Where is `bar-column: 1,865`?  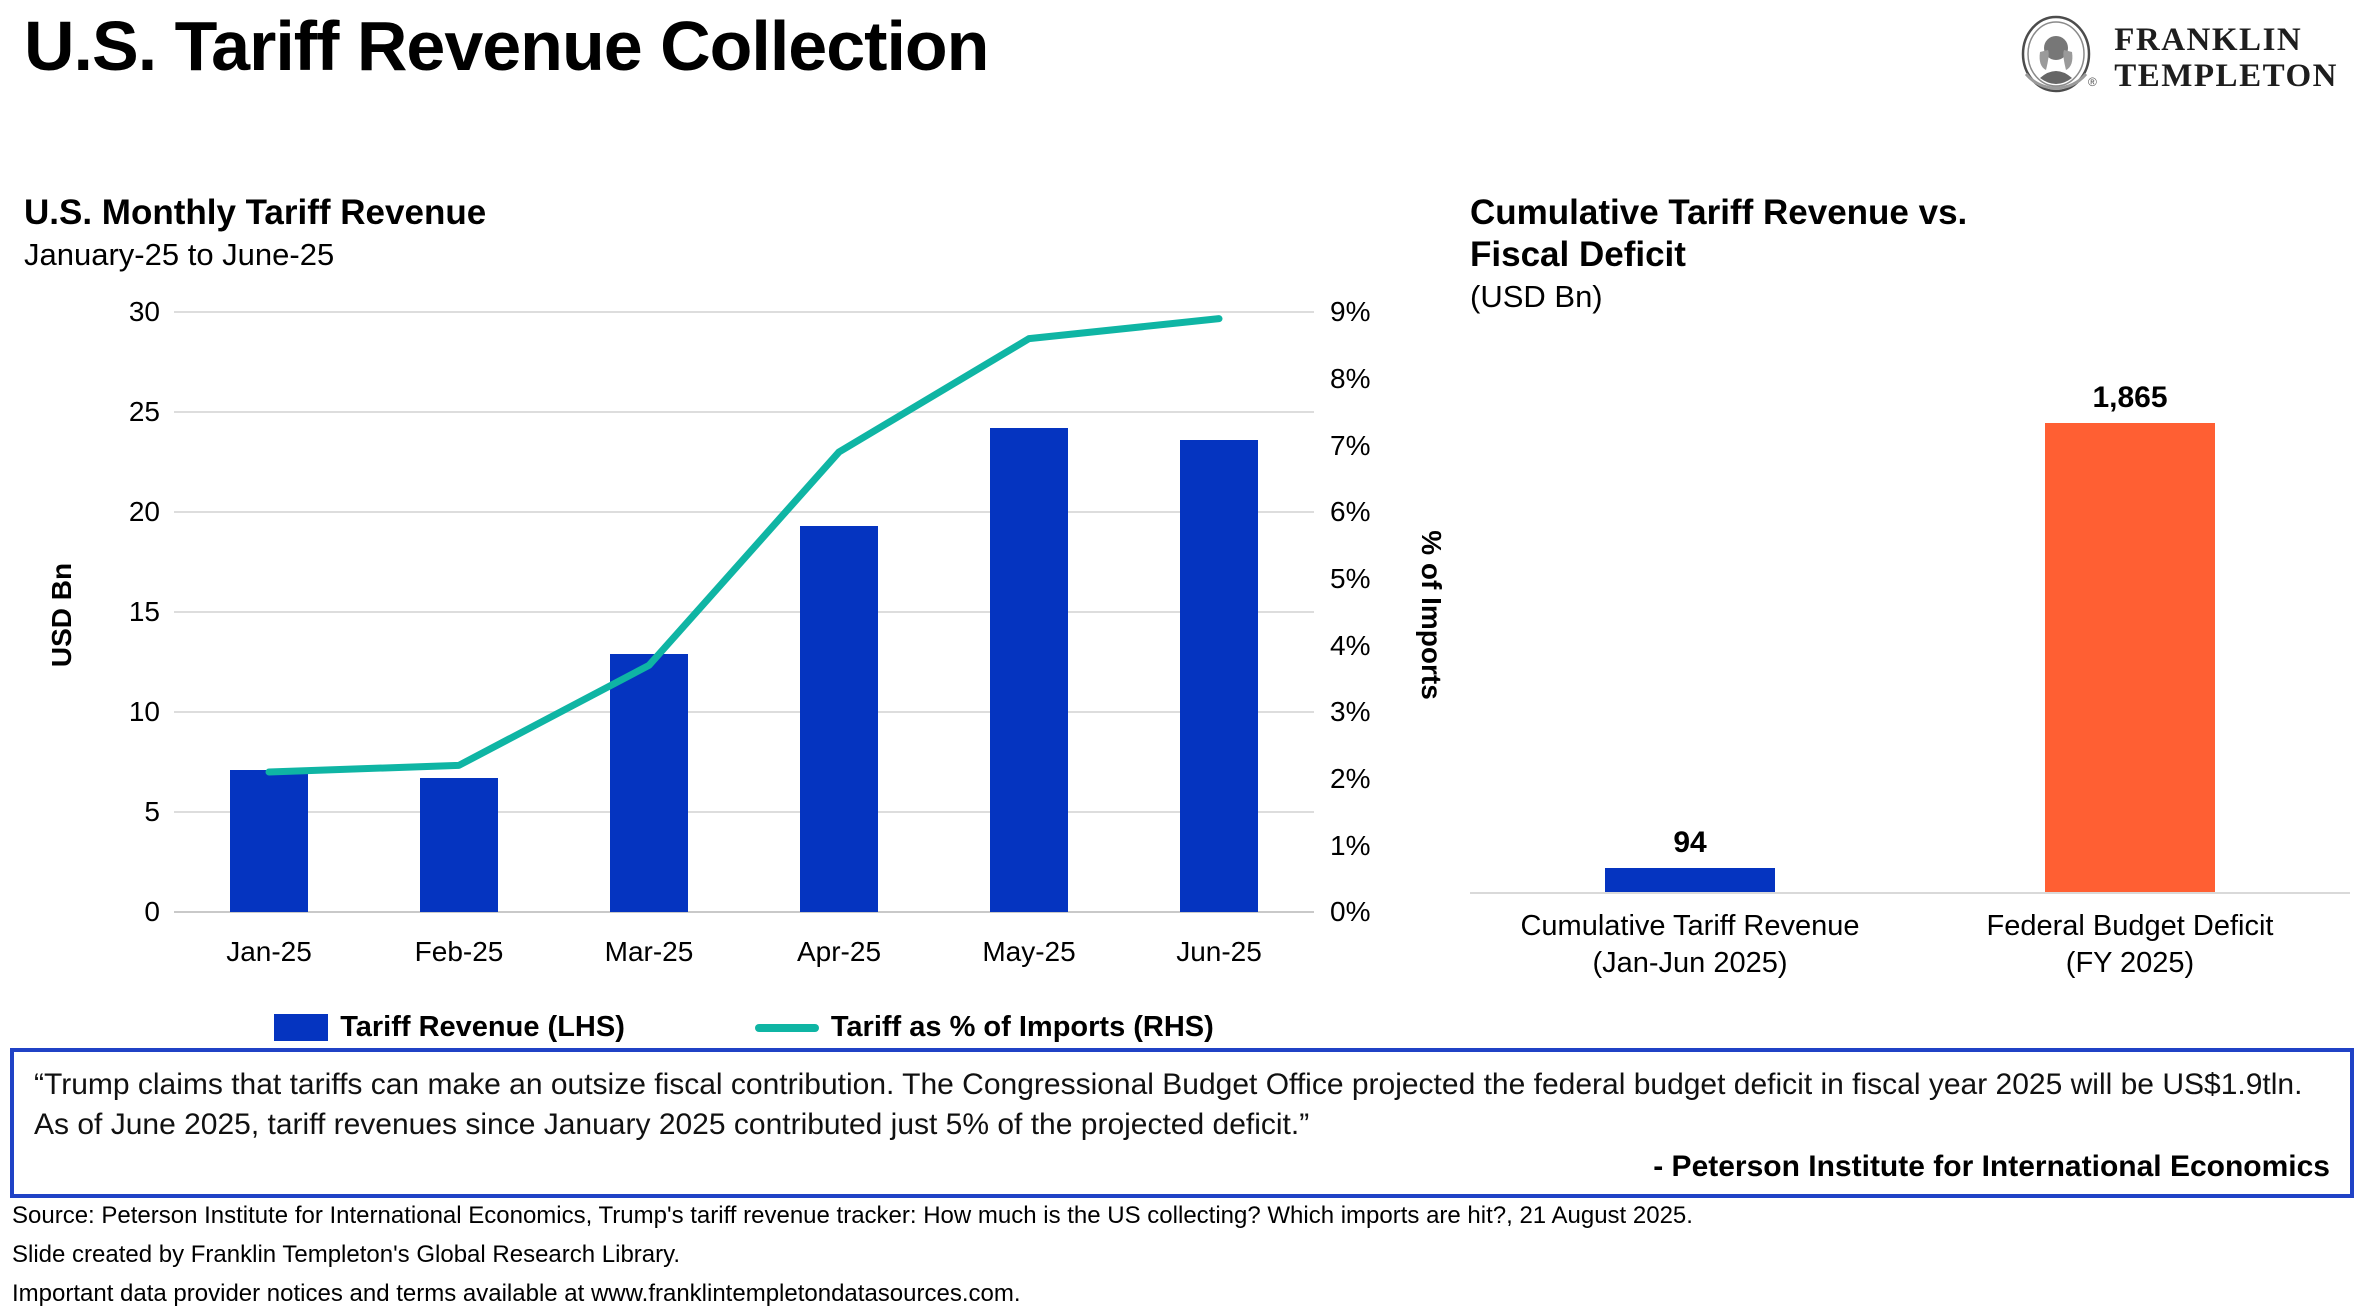 bar-column: 1,865 is located at coordinates (2130, 637).